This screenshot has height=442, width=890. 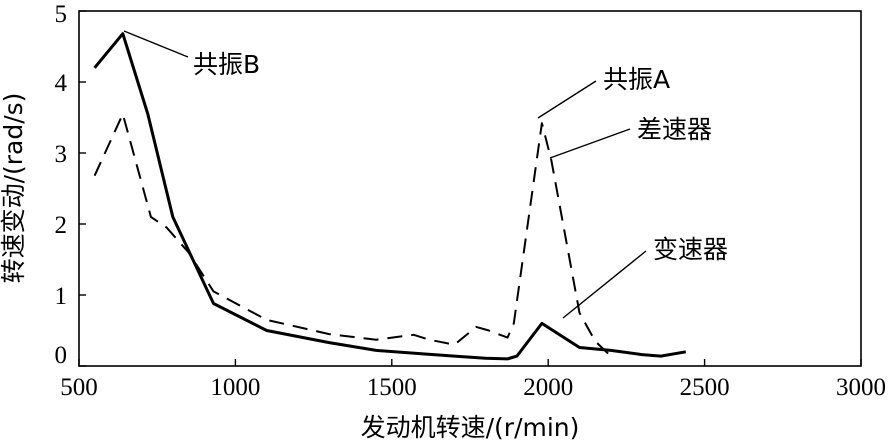 What do you see at coordinates (392, 387) in the screenshot?
I see `x-tick-label: 1500` at bounding box center [392, 387].